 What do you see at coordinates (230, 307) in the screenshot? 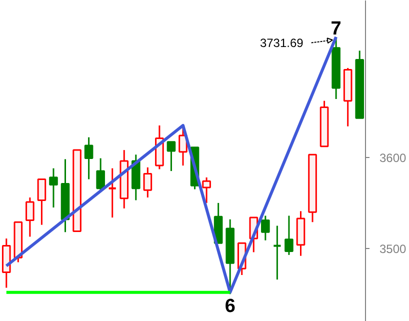
I see `annotation: 6` at bounding box center [230, 307].